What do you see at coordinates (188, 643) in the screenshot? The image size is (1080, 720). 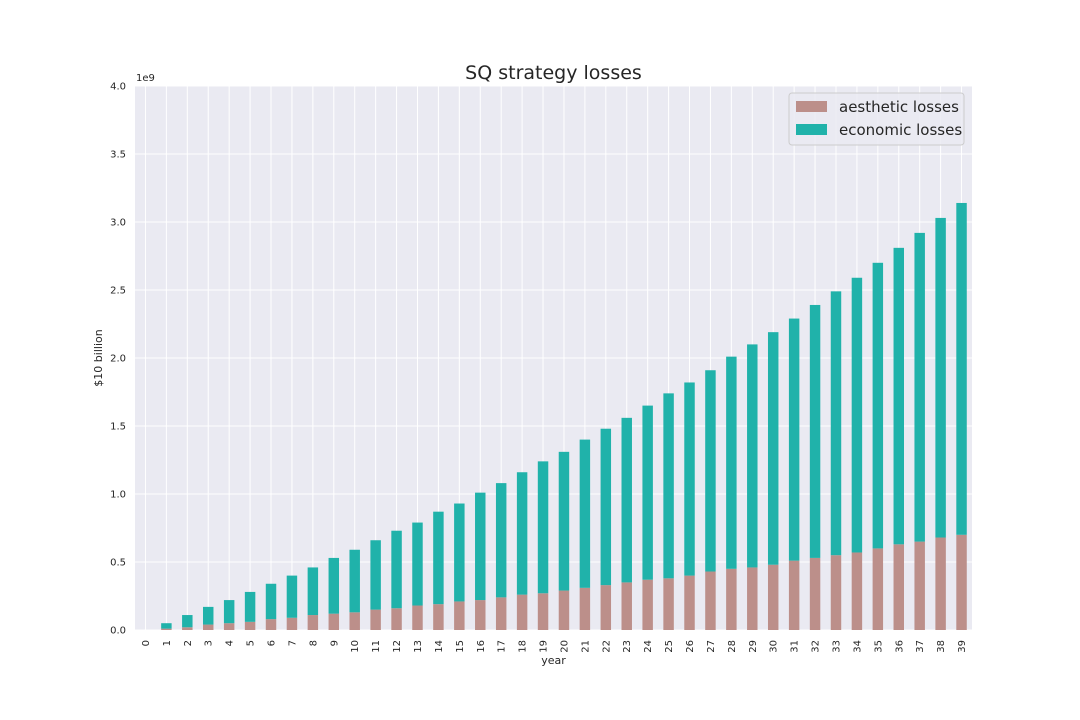 I see `x-tick-label: 2` at bounding box center [188, 643].